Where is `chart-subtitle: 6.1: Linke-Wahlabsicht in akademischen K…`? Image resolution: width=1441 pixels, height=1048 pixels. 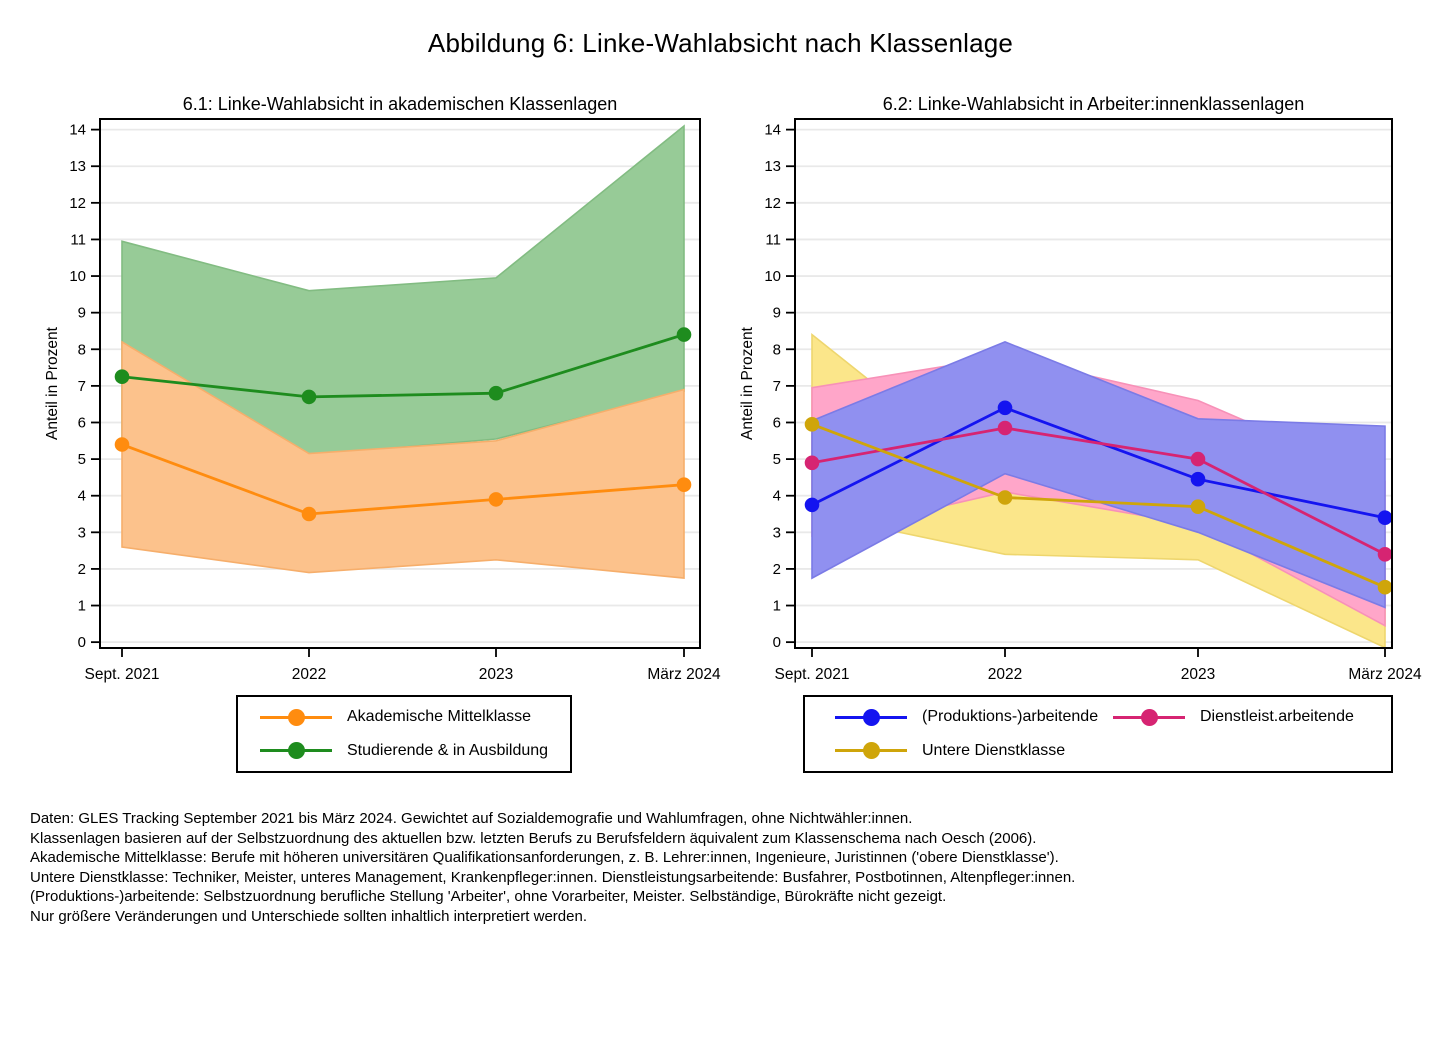
chart-subtitle: 6.1: Linke-Wahlabsicht in akademischen K… is located at coordinates (400, 104).